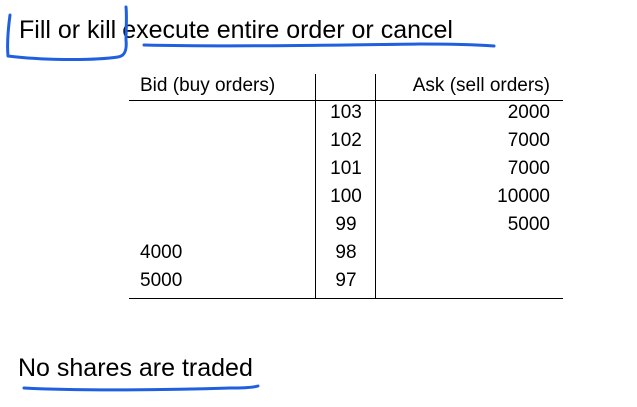 The width and height of the screenshot is (637, 407). I want to click on ask-cell: 5000, so click(528, 224).